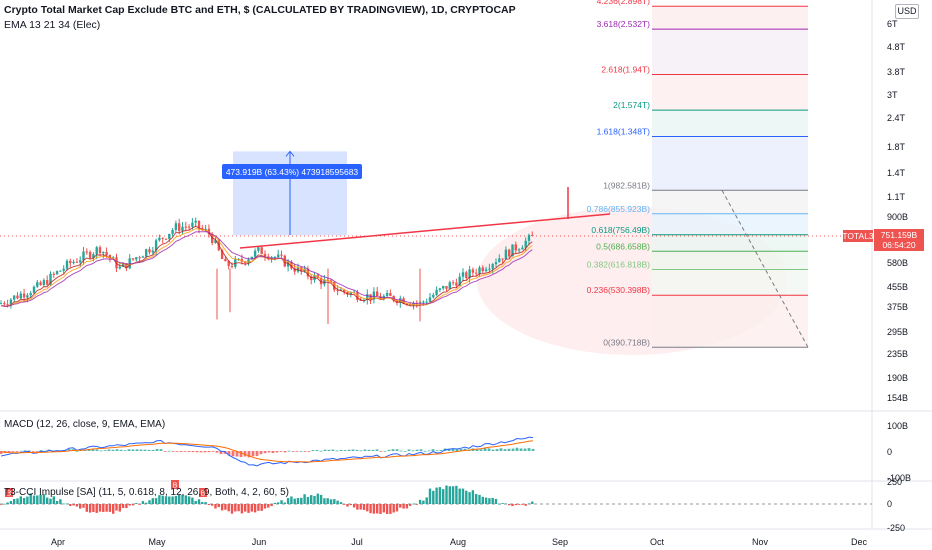 The height and width of the screenshot is (550, 932). Describe the element at coordinates (157, 542) in the screenshot. I see `x-tick-label: May` at that location.